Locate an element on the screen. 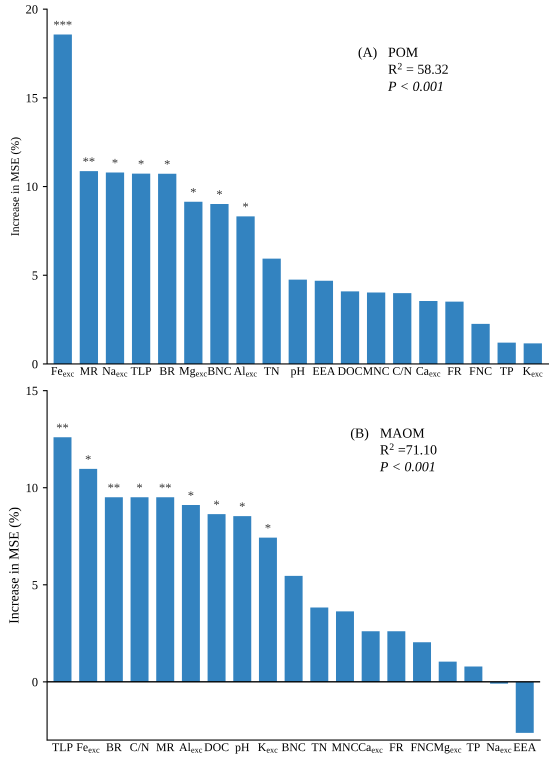 This screenshot has height=763, width=554. x-tick-label: Mg$_{exc}$ is located at coordinates (448, 748).